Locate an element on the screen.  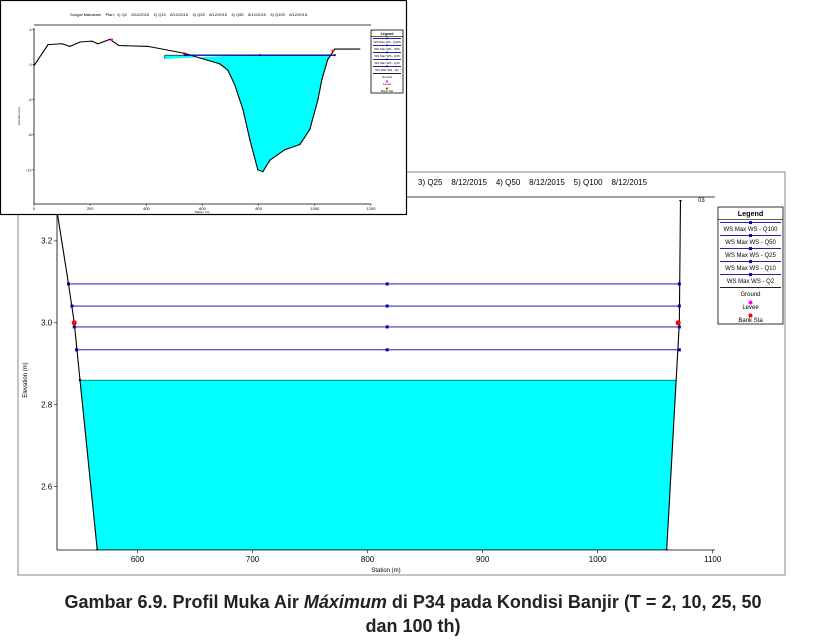
y-tick-label: 2.6 is located at coordinates (47, 486).